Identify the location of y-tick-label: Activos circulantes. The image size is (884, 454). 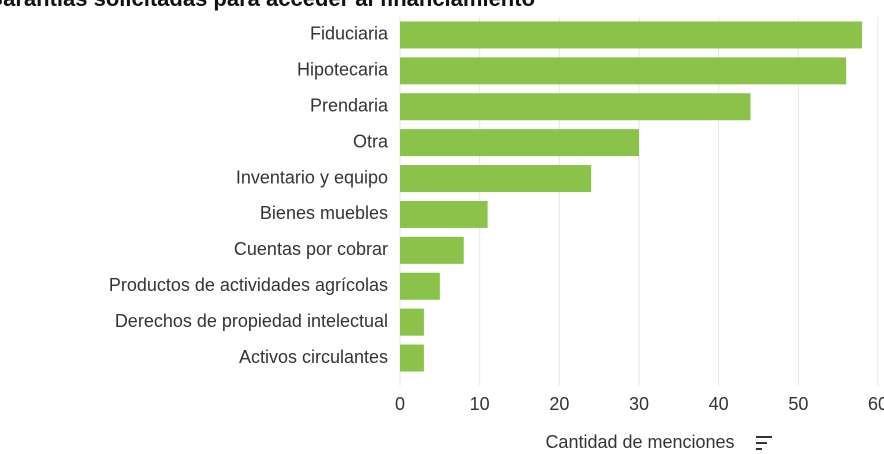
(313, 357).